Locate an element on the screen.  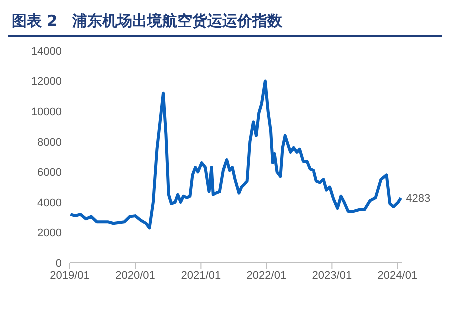
x-tick-label: 2020/01 is located at coordinates (136, 276).